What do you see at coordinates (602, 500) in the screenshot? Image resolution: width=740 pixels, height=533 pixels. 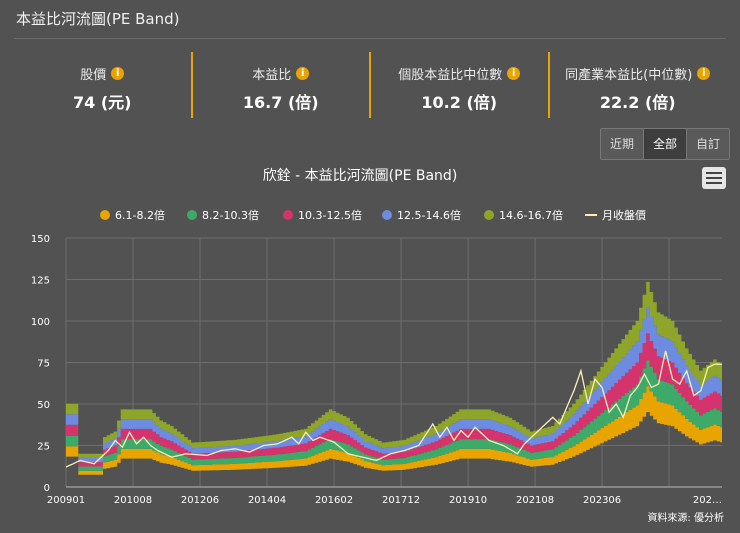 I see `x-tick-label: 202306` at bounding box center [602, 500].